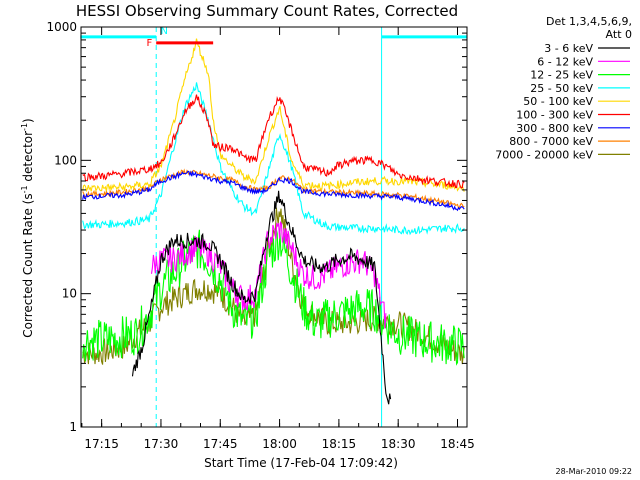 The width and height of the screenshot is (640, 480). Describe the element at coordinates (558, 101) in the screenshot. I see `legend-label: 50 - 100 keV` at that location.